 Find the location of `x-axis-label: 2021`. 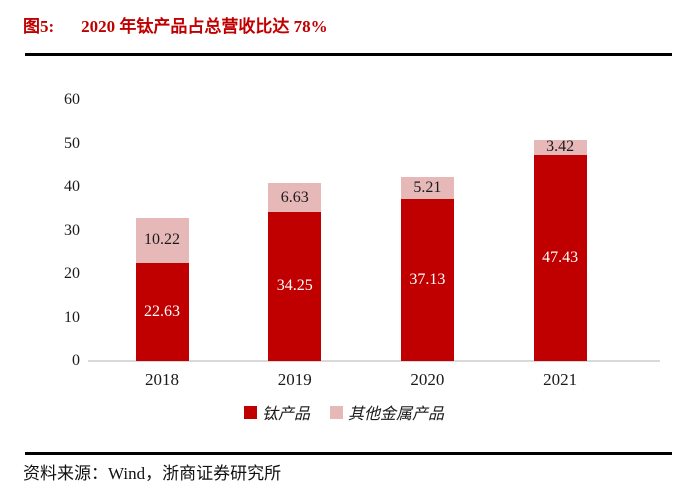

x-axis-label: 2021 is located at coordinates (560, 379).